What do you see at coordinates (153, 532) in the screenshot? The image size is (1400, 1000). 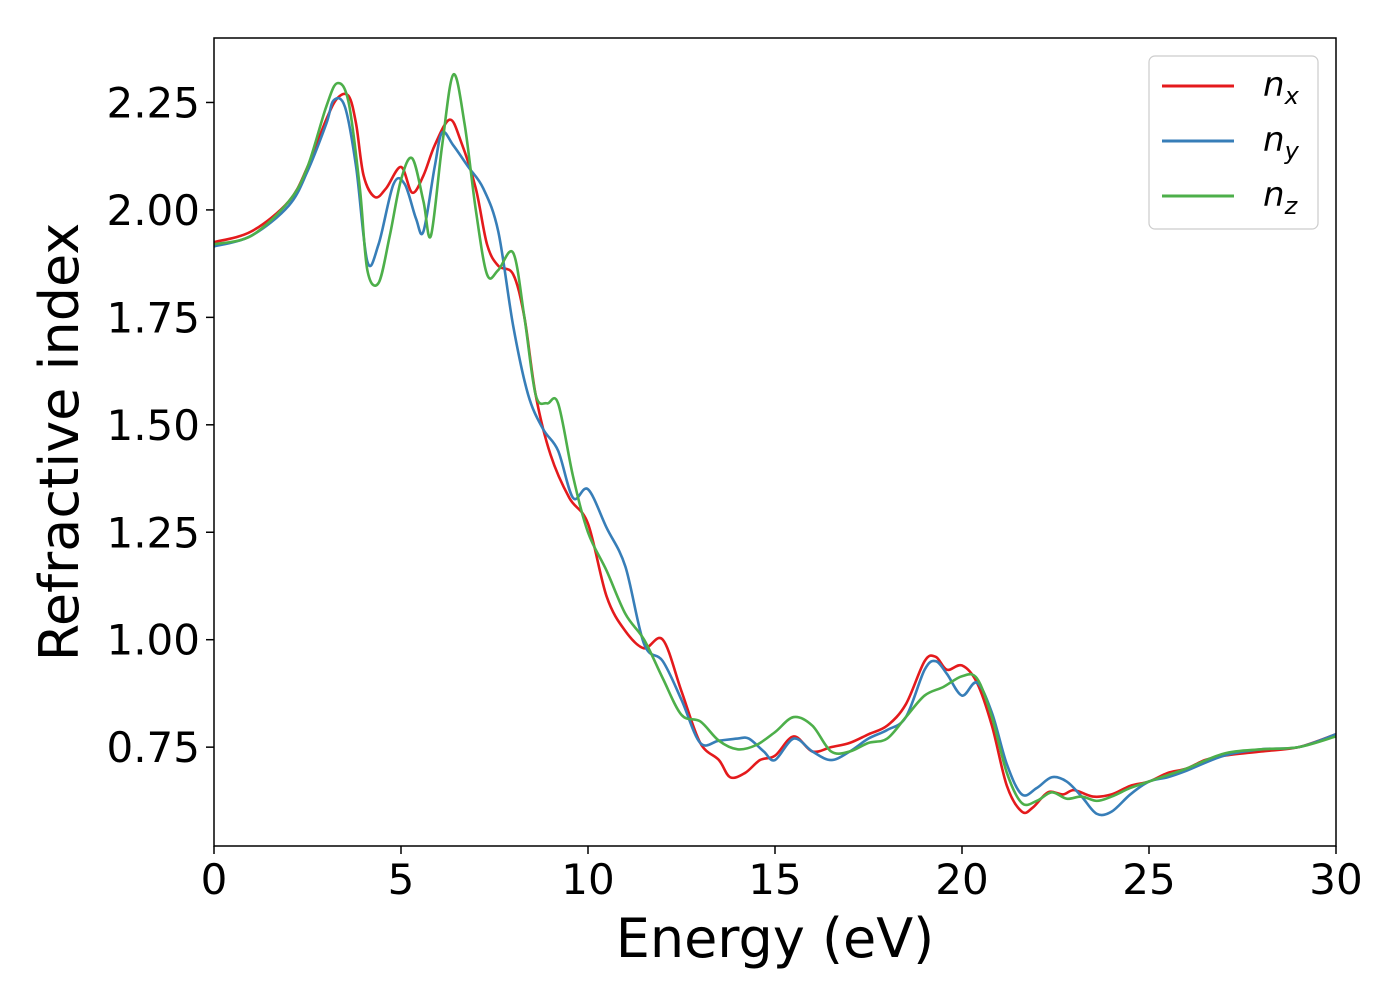 I see `y-tick-label: 1.25` at bounding box center [153, 532].